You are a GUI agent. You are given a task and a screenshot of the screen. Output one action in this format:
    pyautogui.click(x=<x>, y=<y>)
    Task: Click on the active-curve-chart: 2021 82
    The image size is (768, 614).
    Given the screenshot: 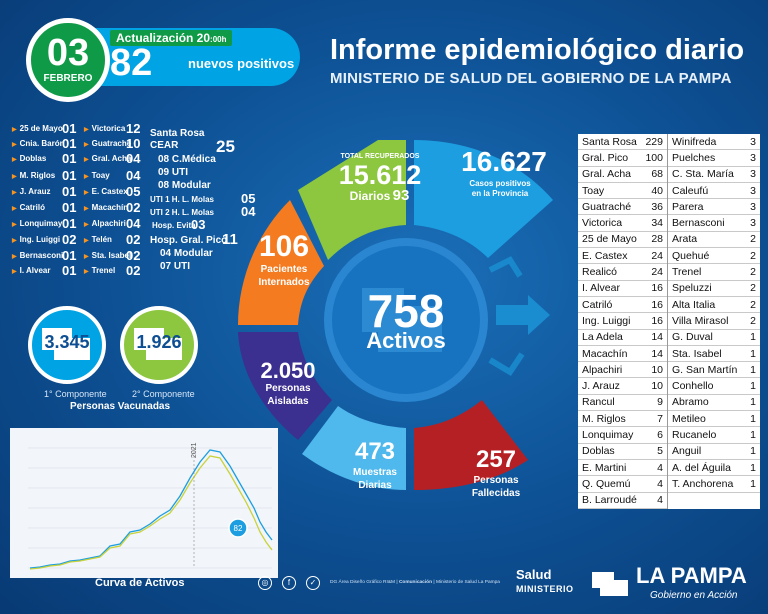 What is the action you would take?
    pyautogui.click(x=144, y=503)
    